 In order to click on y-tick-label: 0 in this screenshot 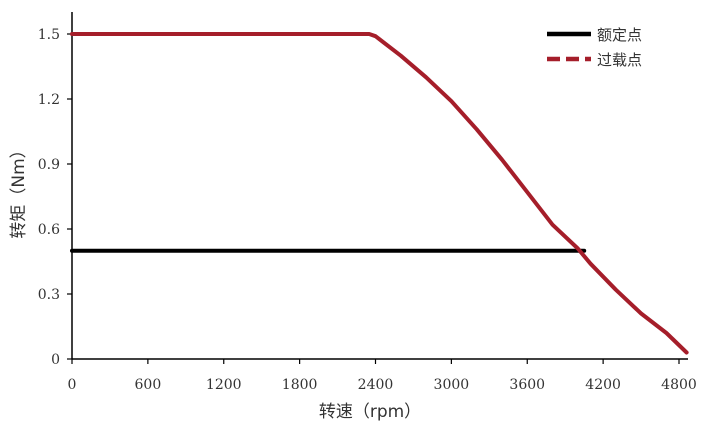, I will do `click(55, 360)`.